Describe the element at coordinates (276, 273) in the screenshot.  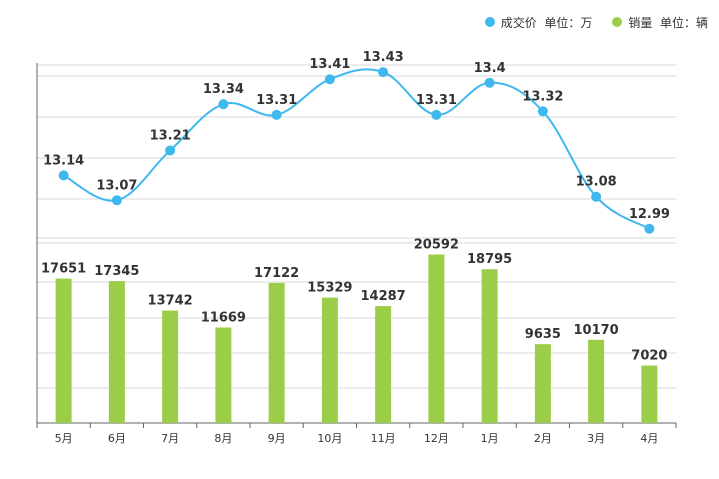
I see `sales-bar-label: 17122` at that location.